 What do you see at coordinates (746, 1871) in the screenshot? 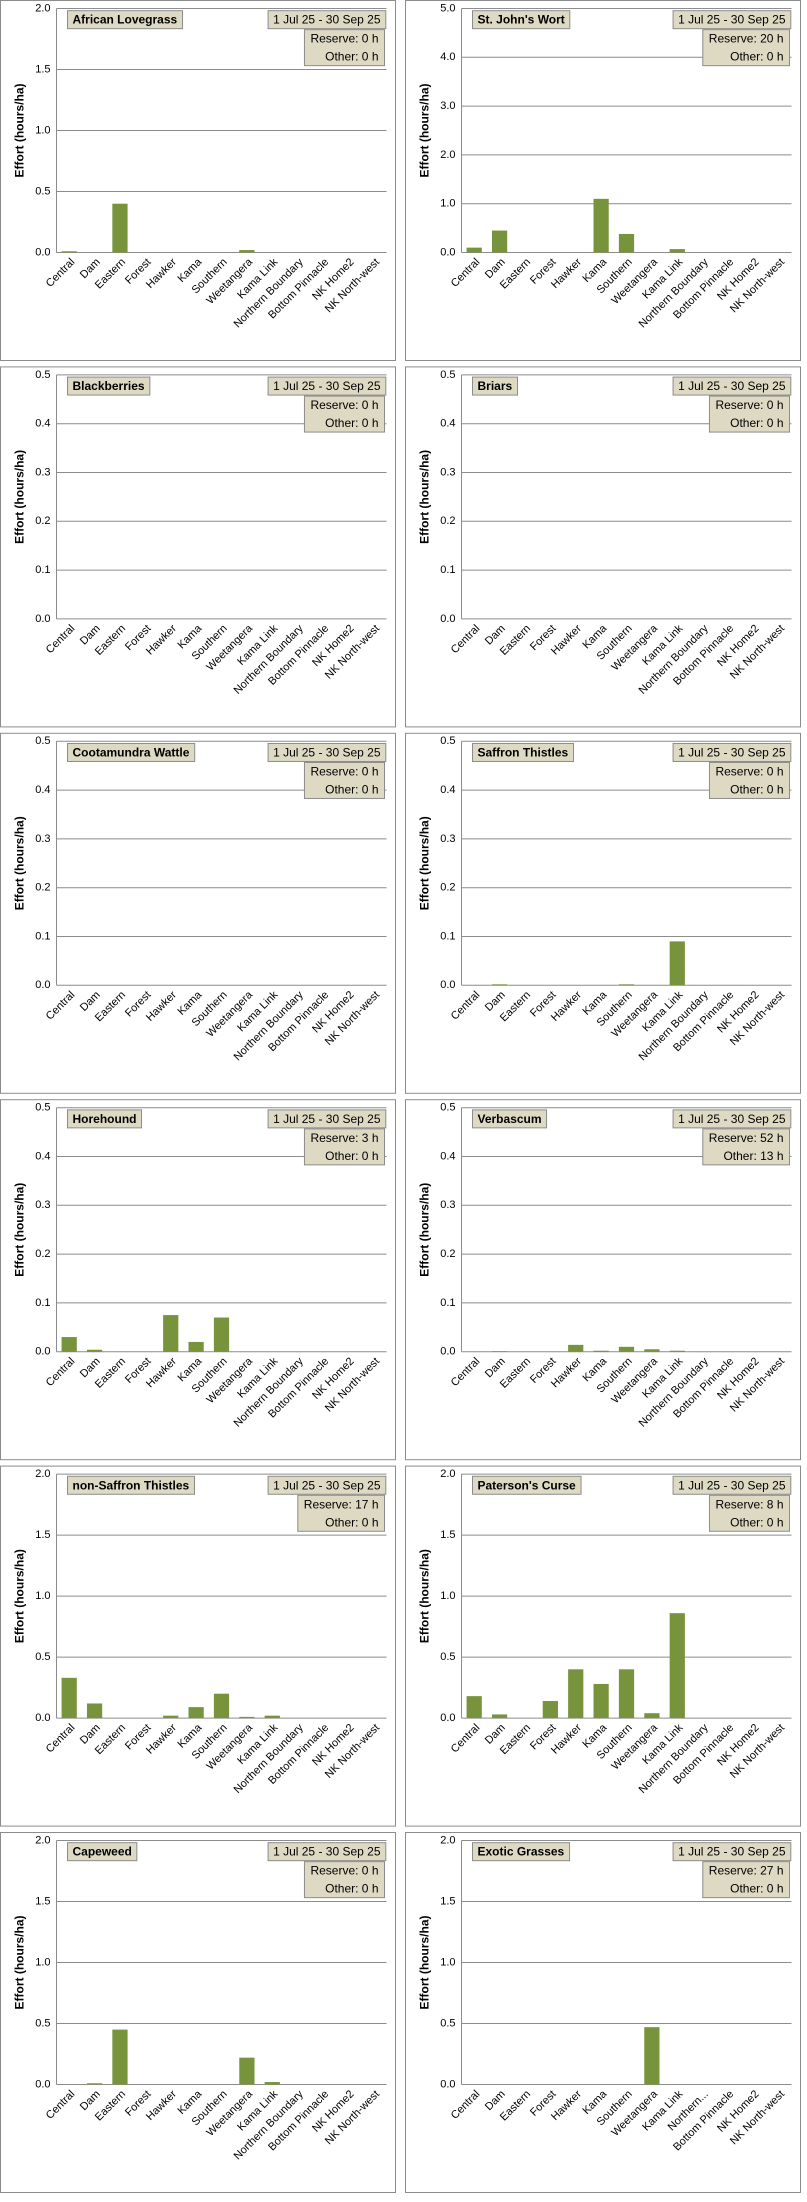
I see `annotation: Reserve: 27 h` at bounding box center [746, 1871].